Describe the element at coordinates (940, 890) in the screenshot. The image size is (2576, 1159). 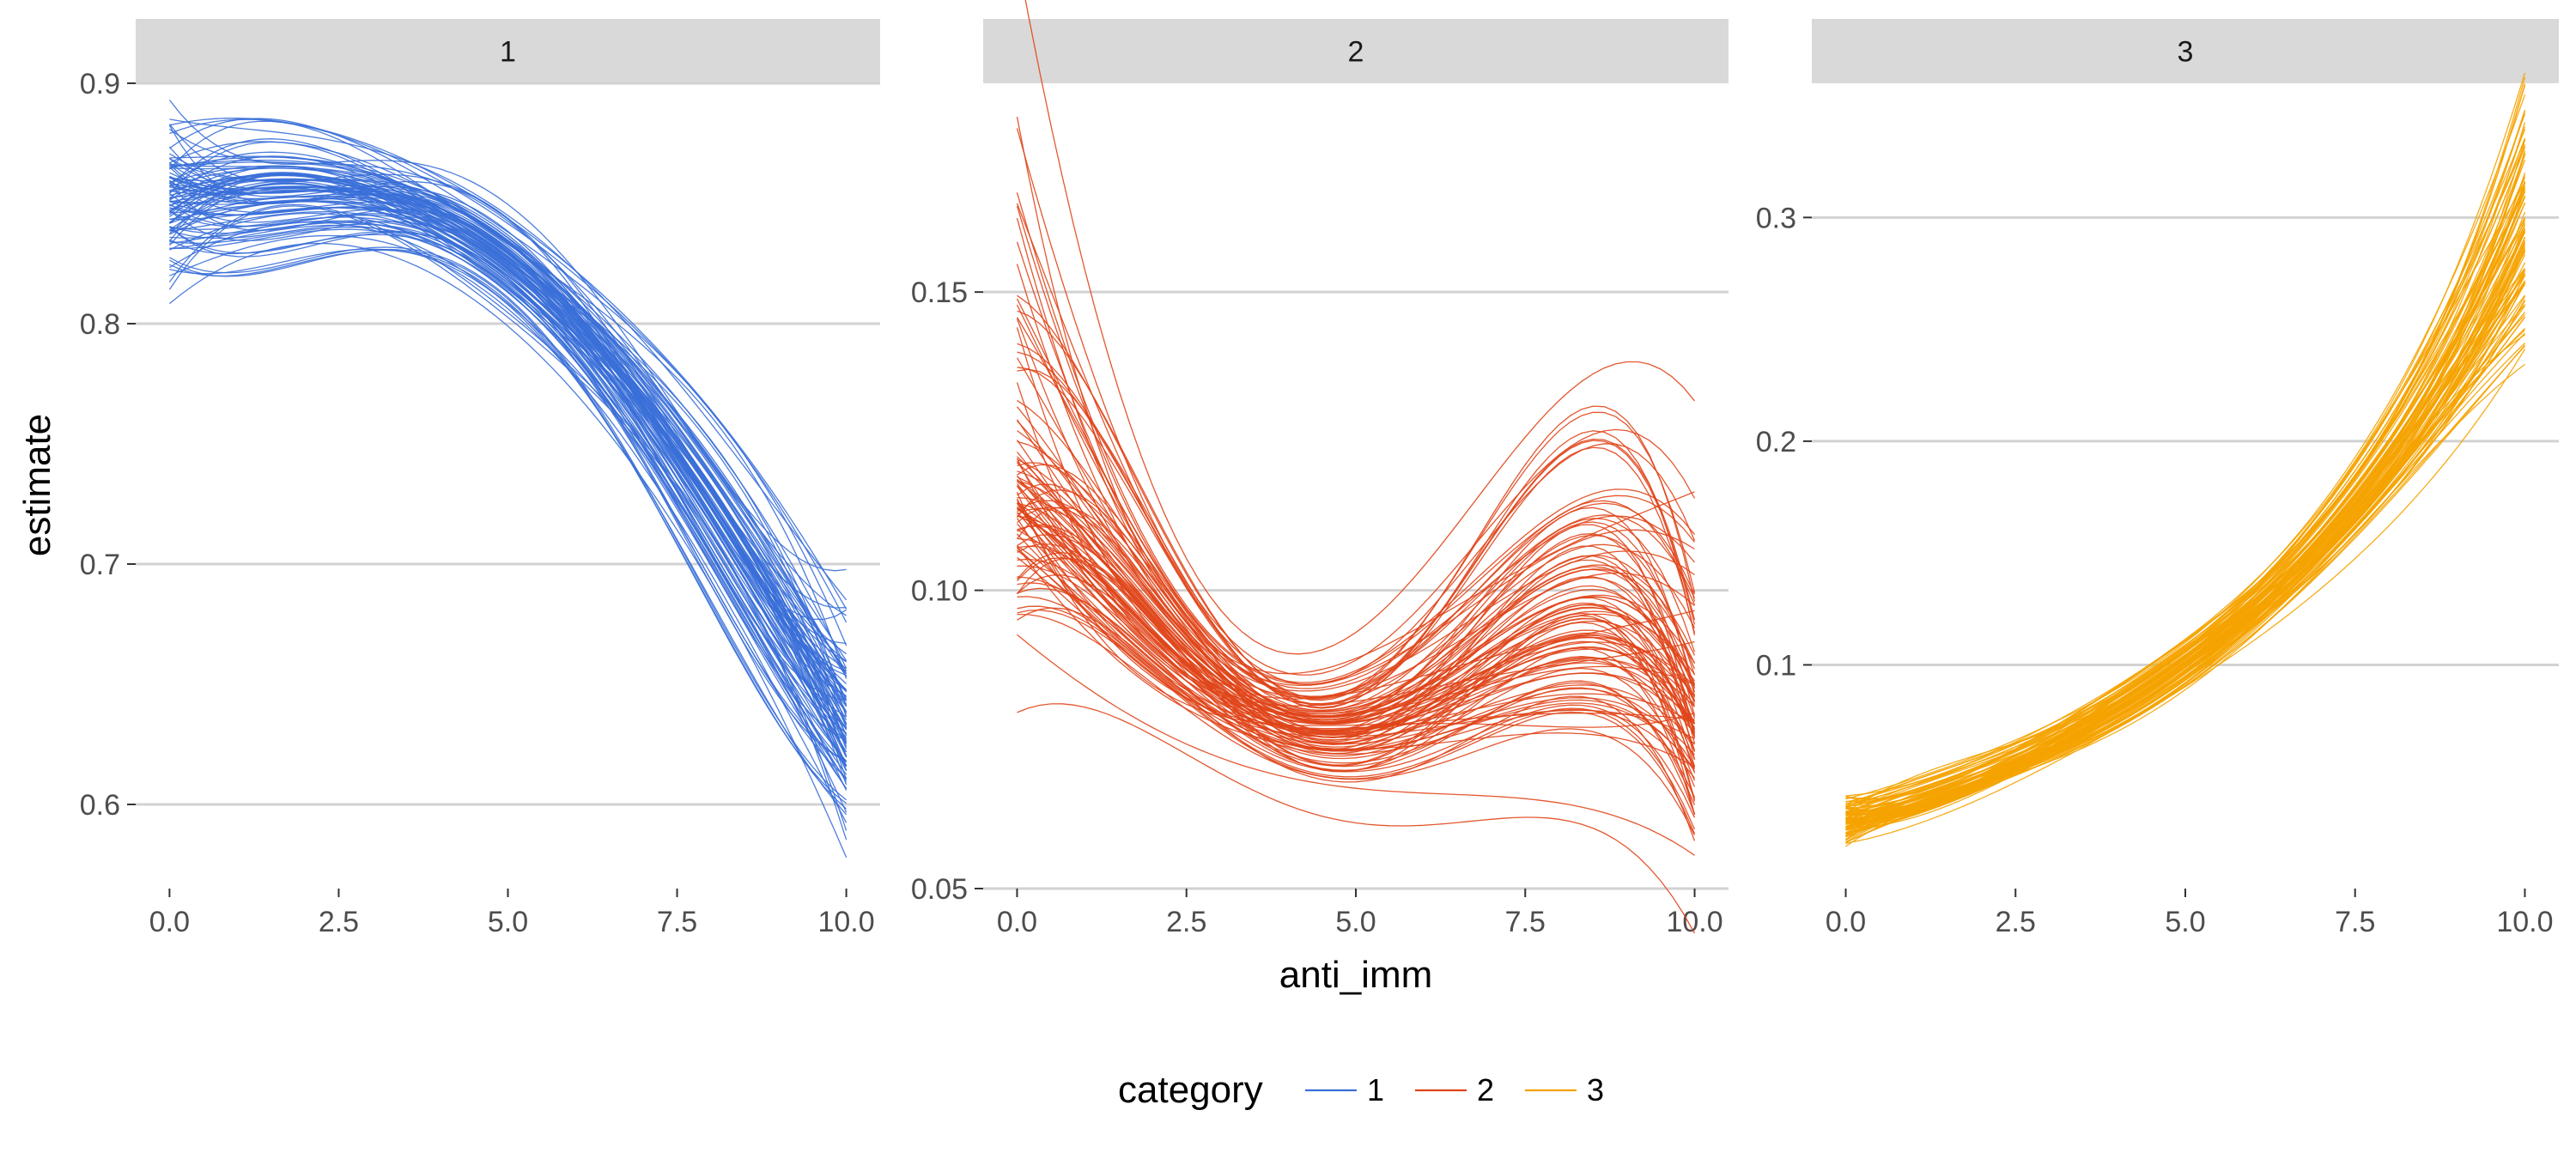
I see `y-tick-label: 0.05` at that location.